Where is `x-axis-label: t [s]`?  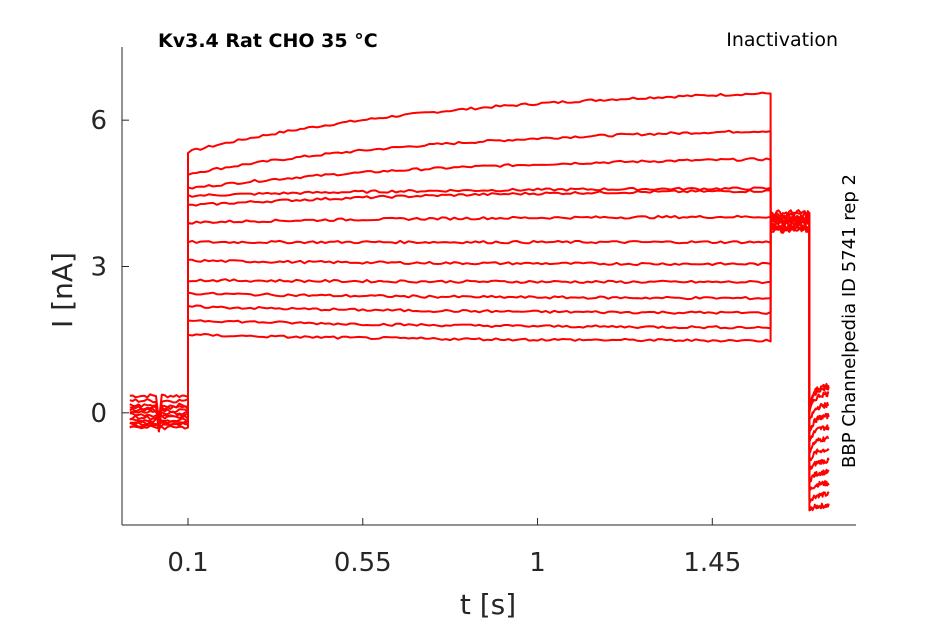 x-axis-label: t [s] is located at coordinates (488, 604).